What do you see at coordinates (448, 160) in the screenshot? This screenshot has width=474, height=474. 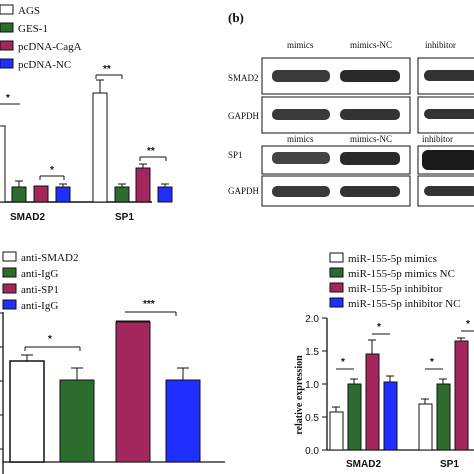 I see `band-sp1-inhibitor` at bounding box center [448, 160].